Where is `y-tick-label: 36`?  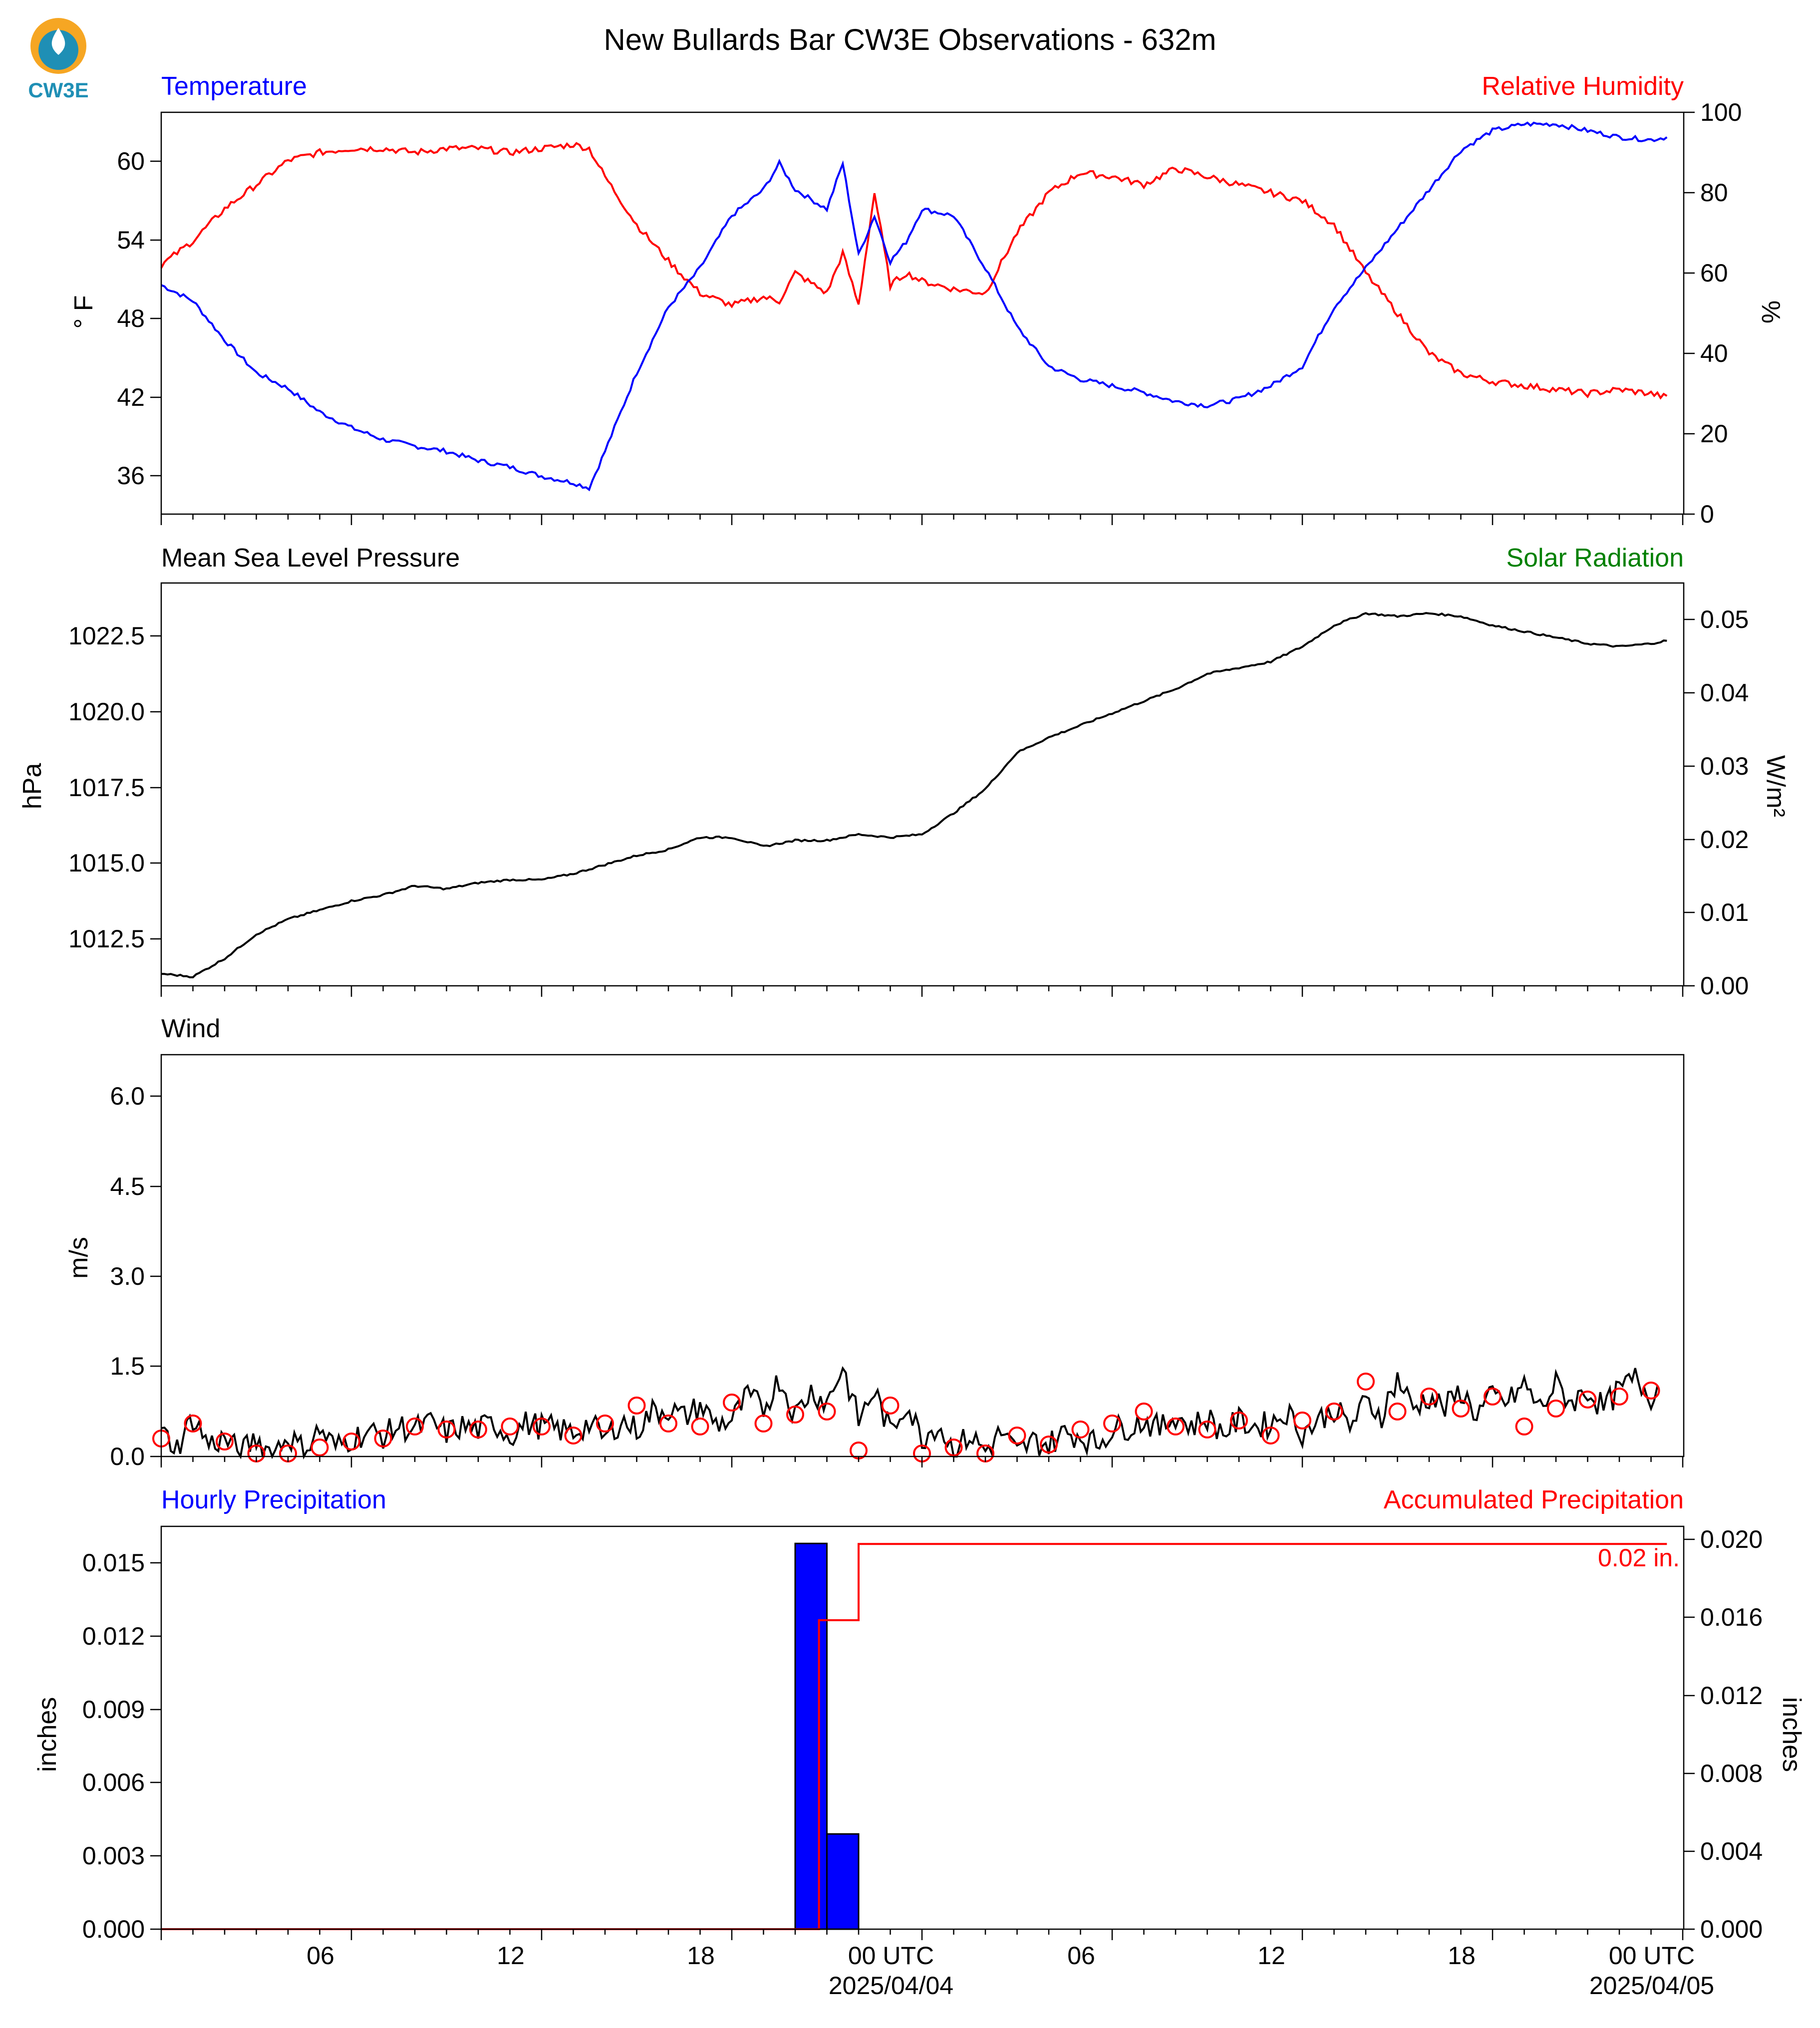
y-tick-label: 36 is located at coordinates (131, 476).